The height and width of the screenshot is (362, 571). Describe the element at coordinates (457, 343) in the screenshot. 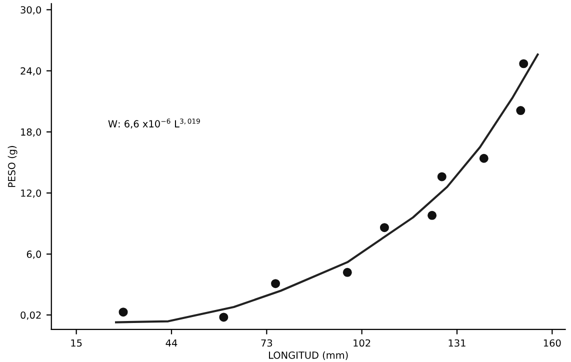

I see `x-tick-label: 131` at that location.